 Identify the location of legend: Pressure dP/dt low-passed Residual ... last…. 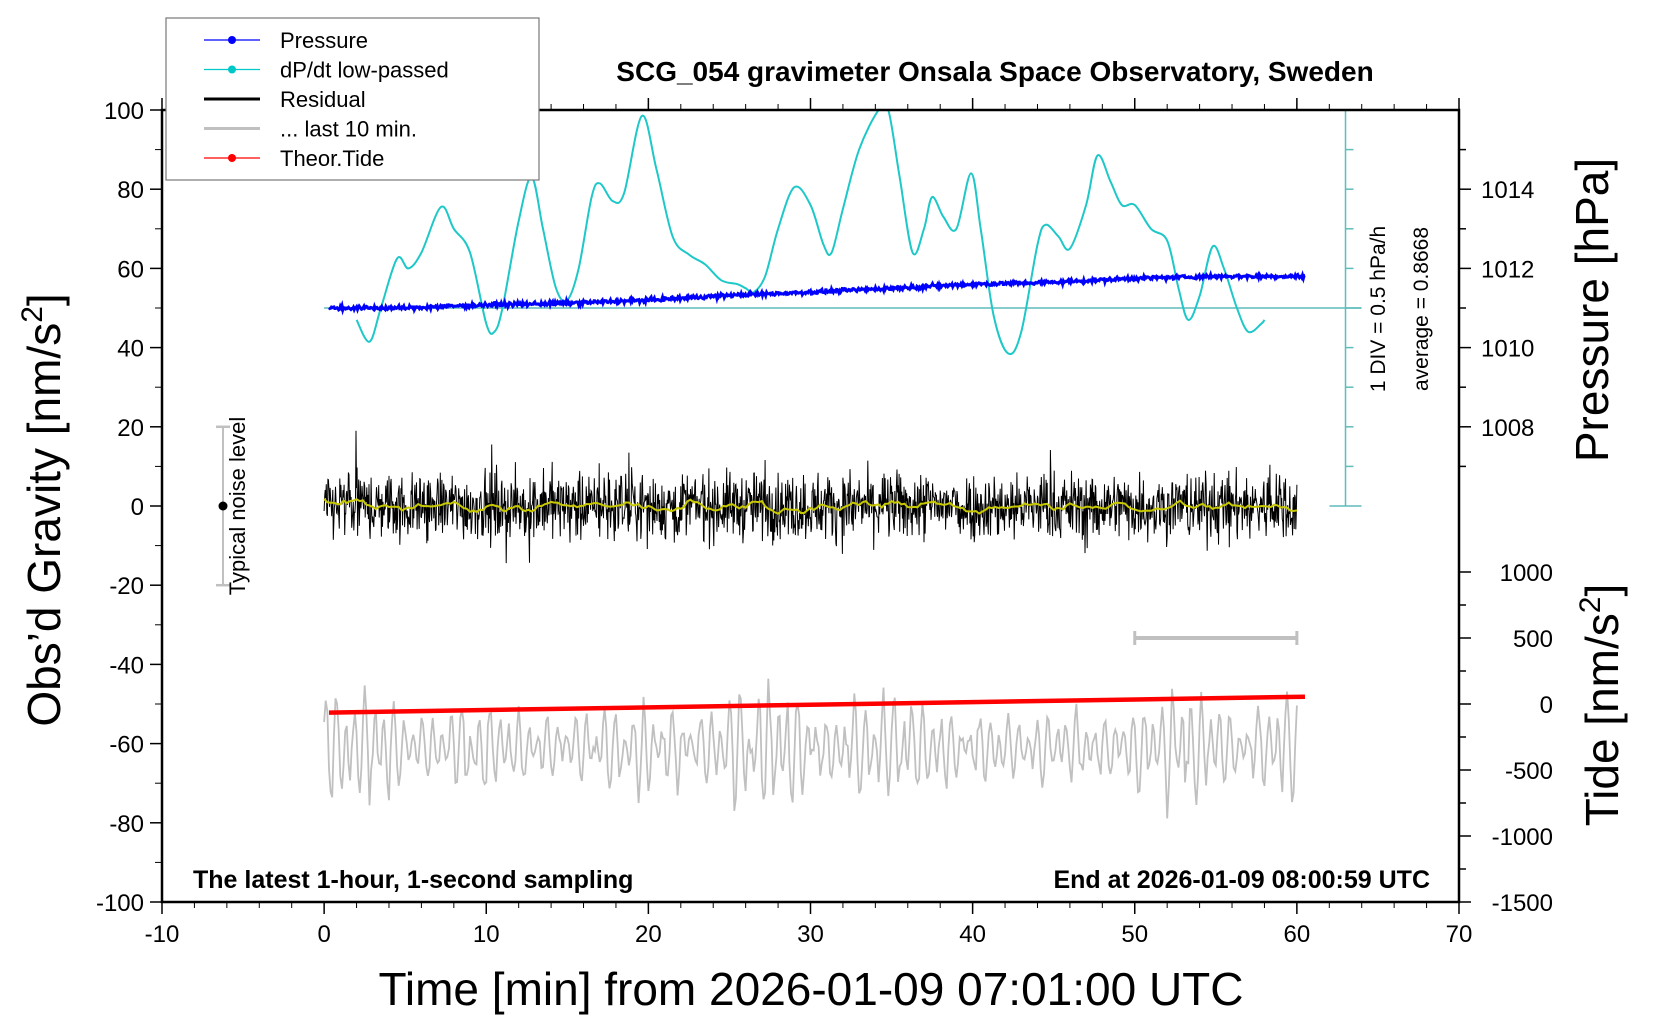
(352, 99).